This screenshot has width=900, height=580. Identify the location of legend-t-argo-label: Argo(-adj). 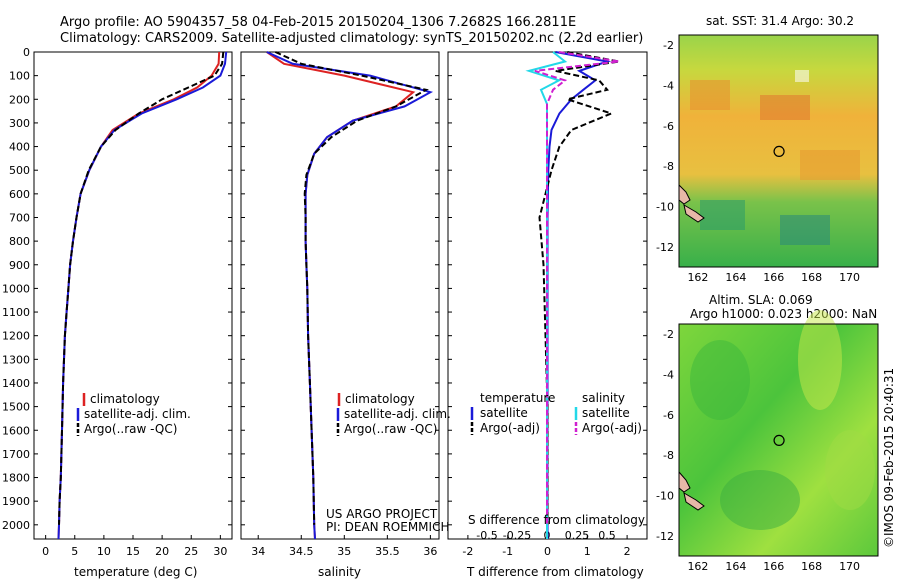
(510, 428).